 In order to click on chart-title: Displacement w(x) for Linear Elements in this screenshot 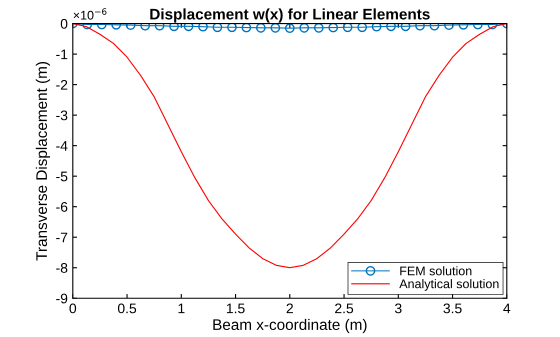, I will do `click(290, 15)`.